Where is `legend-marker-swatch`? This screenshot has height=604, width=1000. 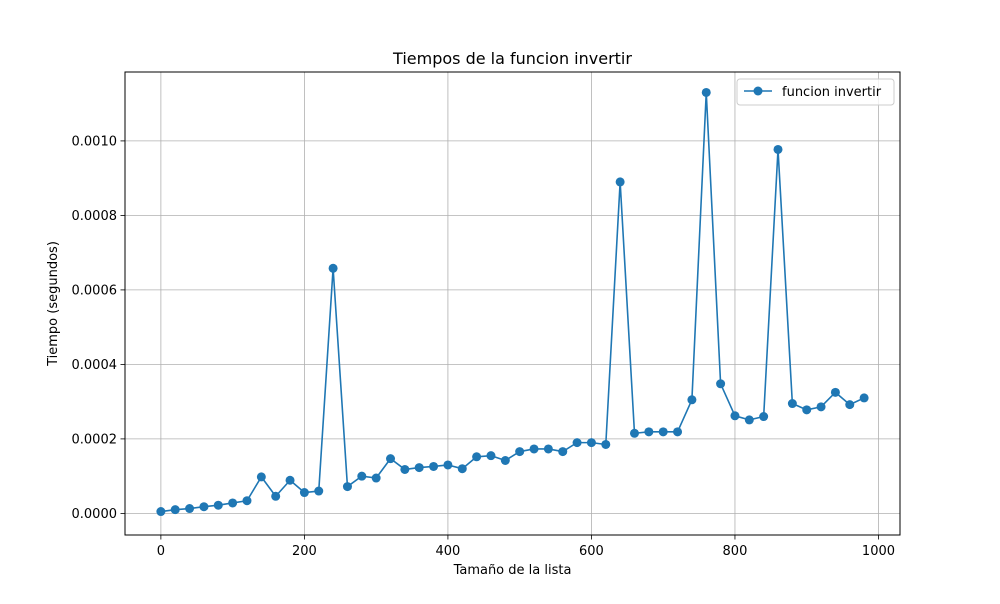 legend-marker-swatch is located at coordinates (758, 91).